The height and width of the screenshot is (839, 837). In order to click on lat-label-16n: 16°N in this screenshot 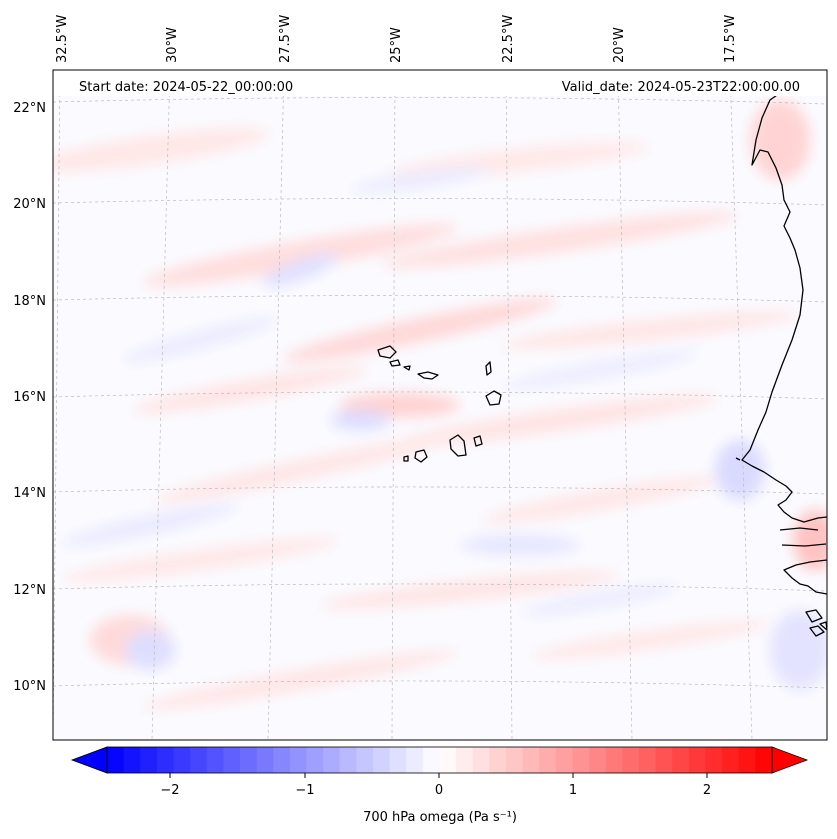, I will do `click(29, 397)`.